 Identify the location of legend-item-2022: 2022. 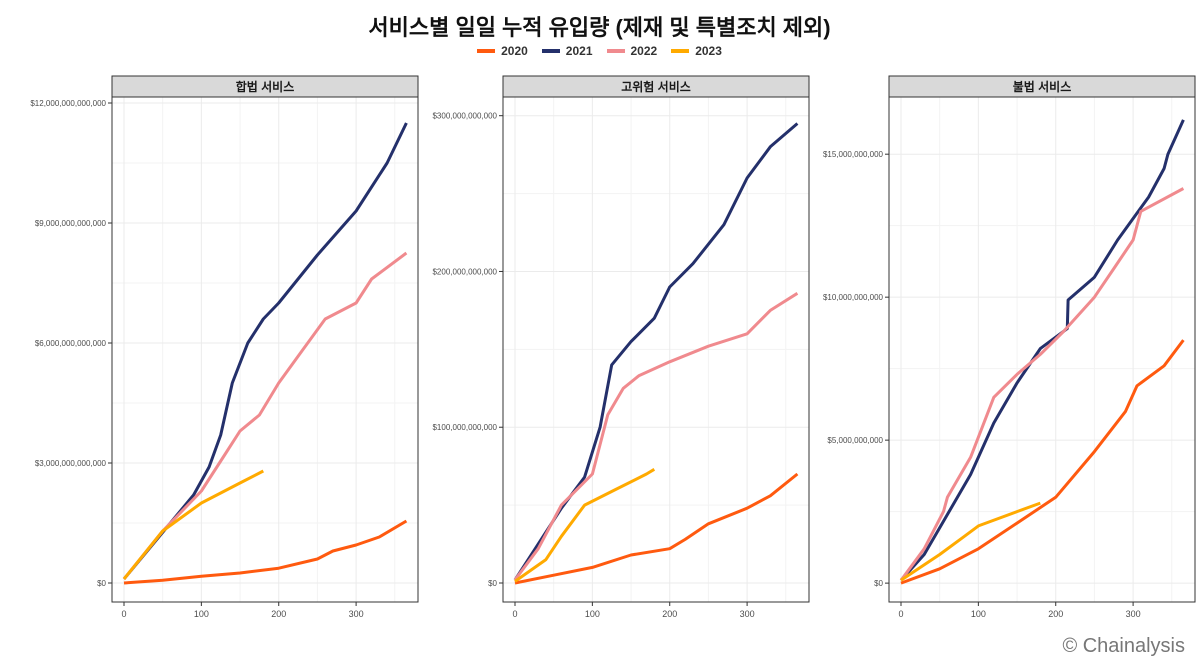
(632, 51).